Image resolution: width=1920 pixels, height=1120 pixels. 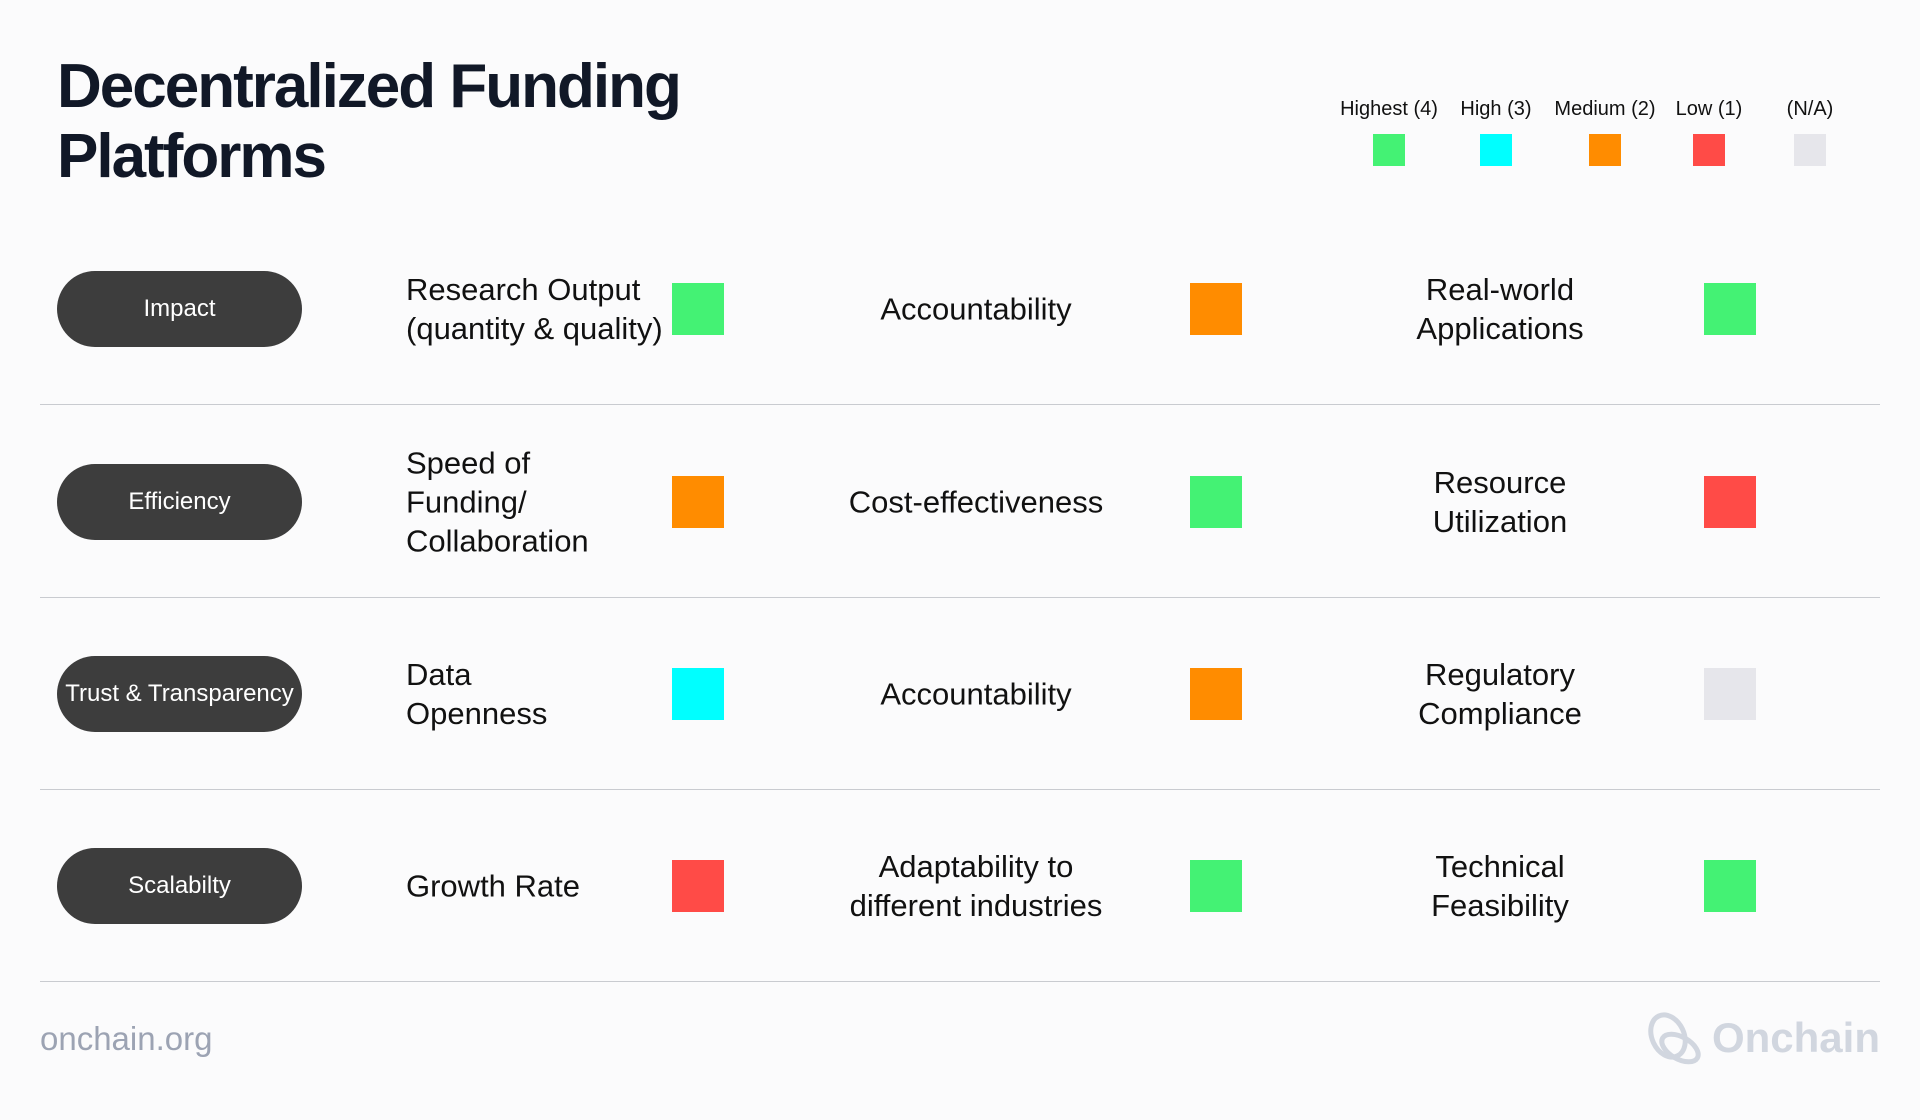 I want to click on legend-item: Highest (4), so click(x=1389, y=134).